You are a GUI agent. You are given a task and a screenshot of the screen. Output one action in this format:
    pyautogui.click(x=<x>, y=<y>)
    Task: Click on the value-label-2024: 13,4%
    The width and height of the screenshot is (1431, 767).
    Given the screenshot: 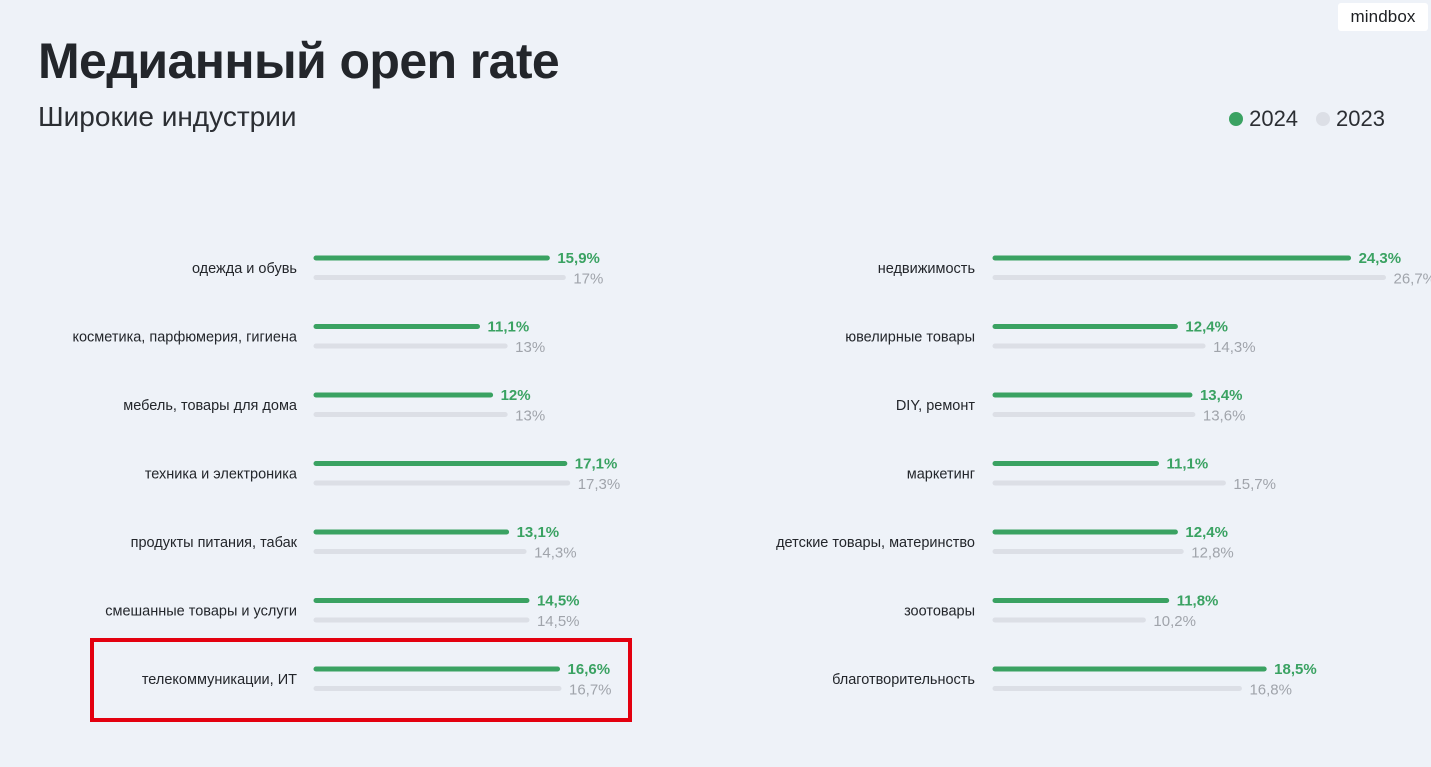 What is the action you would take?
    pyautogui.click(x=1221, y=395)
    